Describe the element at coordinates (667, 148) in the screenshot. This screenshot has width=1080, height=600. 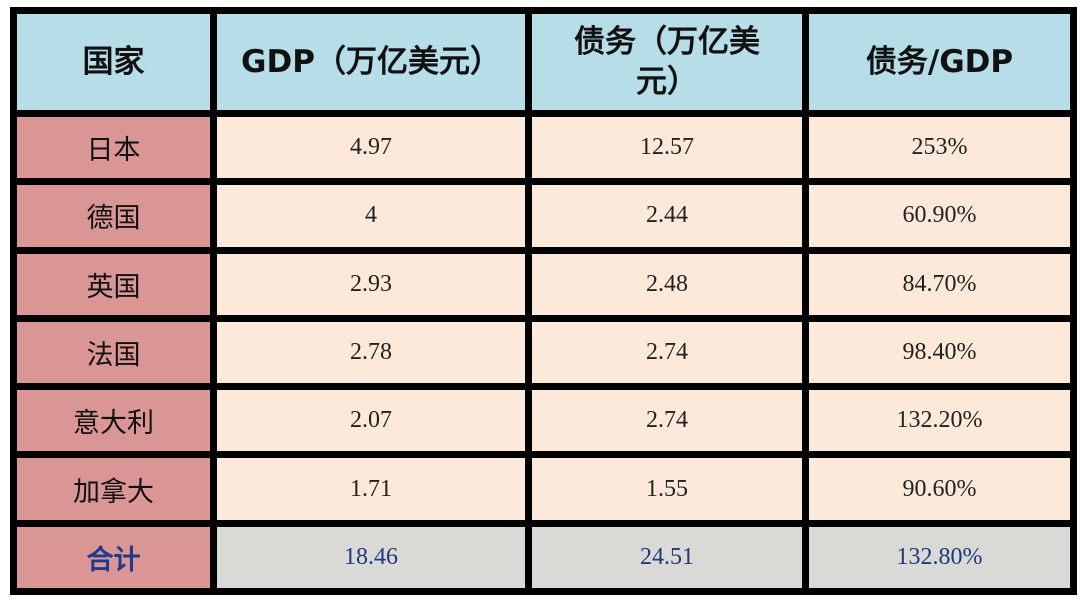
I see `value-cell: 12.57` at that location.